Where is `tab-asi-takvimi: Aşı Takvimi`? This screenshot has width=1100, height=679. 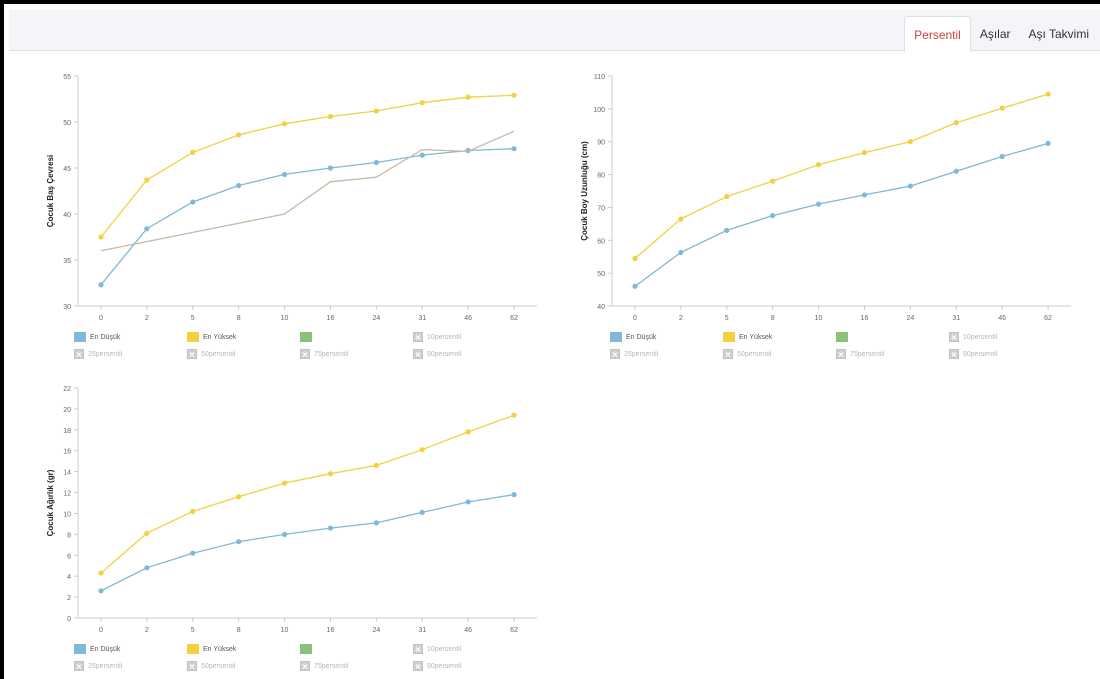
tab-asi-takvimi: Aşı Takvimi is located at coordinates (1058, 34).